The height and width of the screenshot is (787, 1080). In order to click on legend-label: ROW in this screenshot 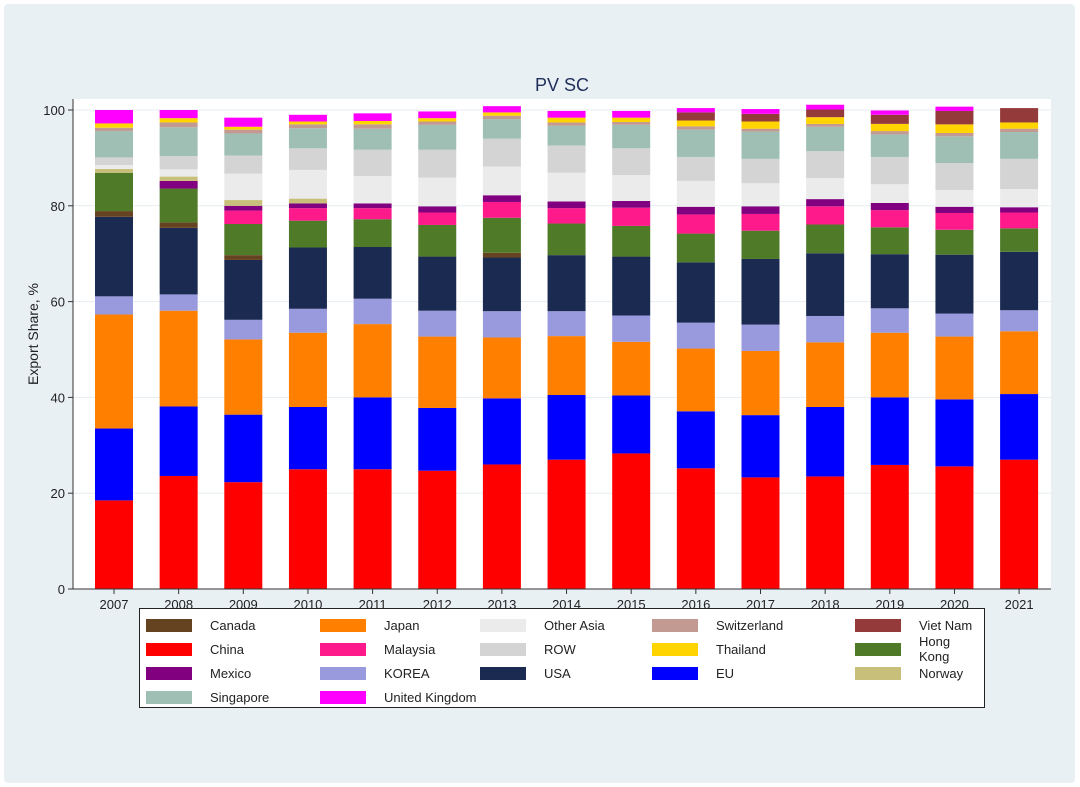, I will do `click(560, 649)`.